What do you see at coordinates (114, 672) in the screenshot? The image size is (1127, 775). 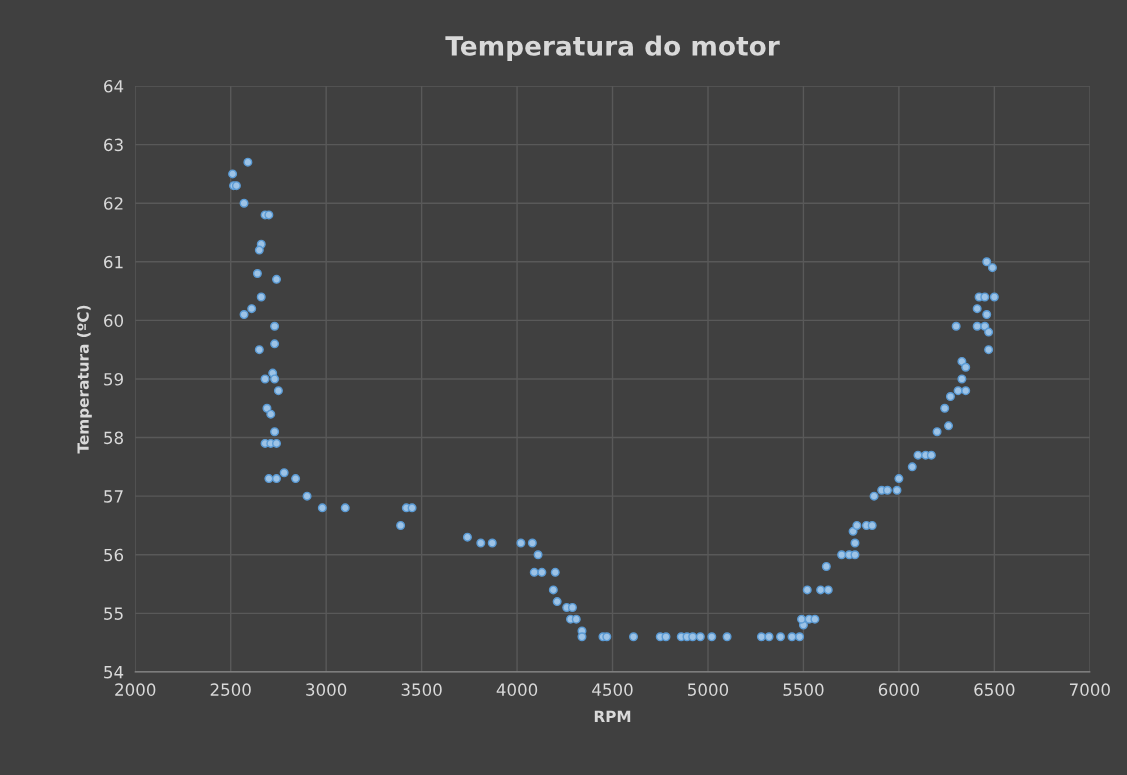 I see `y-tick-label: 54` at bounding box center [114, 672].